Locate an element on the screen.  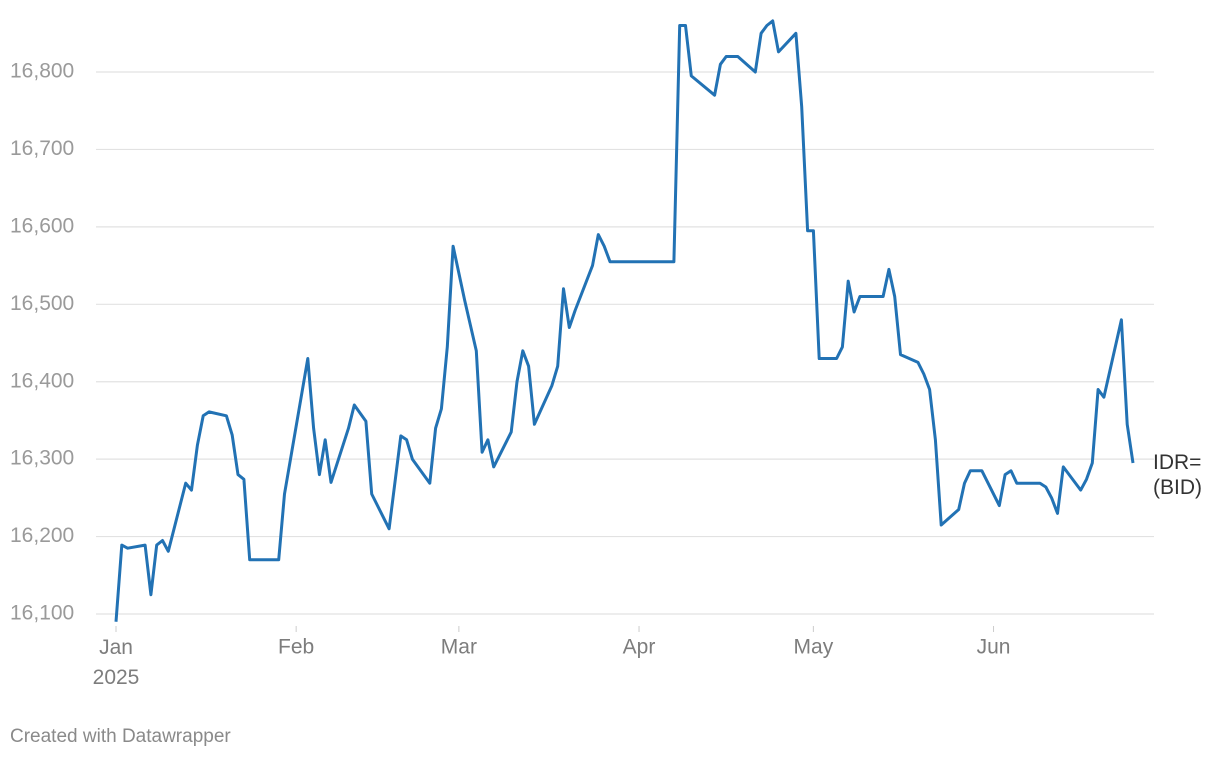
series-label: IDR= (BID) is located at coordinates (1177, 475).